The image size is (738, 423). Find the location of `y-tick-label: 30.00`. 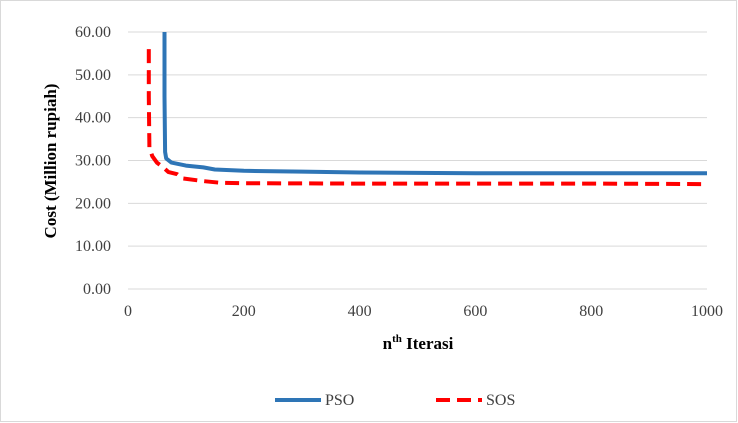

y-tick-label: 30.00 is located at coordinates (93, 161).